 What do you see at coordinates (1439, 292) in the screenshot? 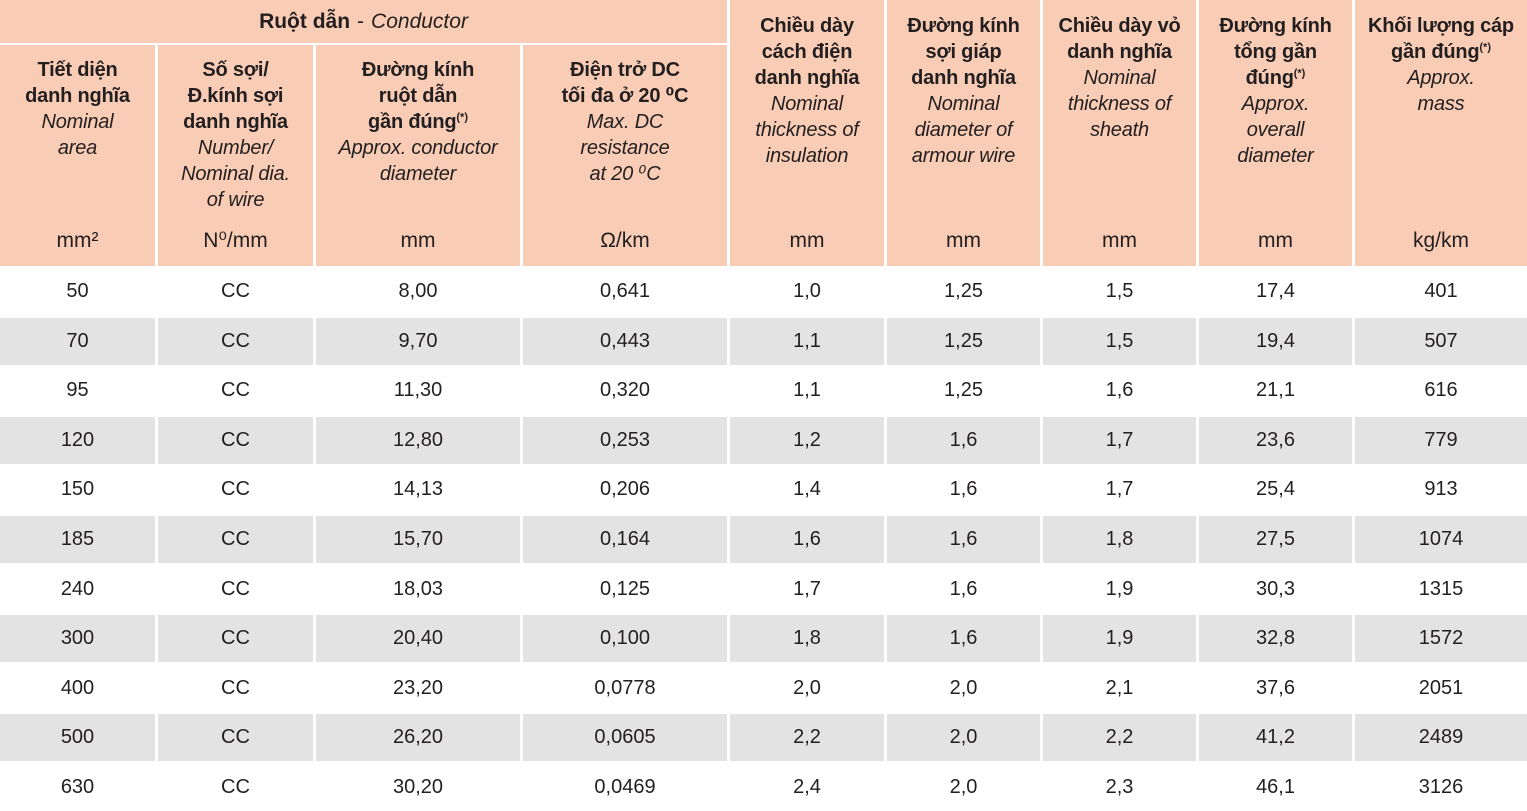
I see `cell: 401` at bounding box center [1439, 292].